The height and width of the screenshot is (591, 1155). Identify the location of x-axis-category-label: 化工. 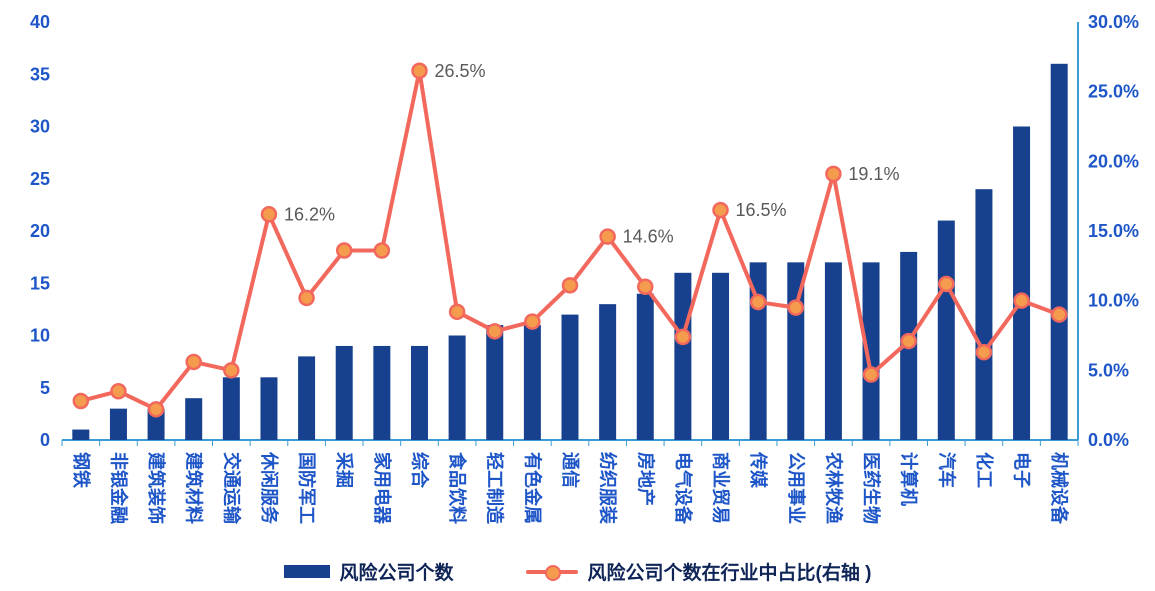
(984, 470).